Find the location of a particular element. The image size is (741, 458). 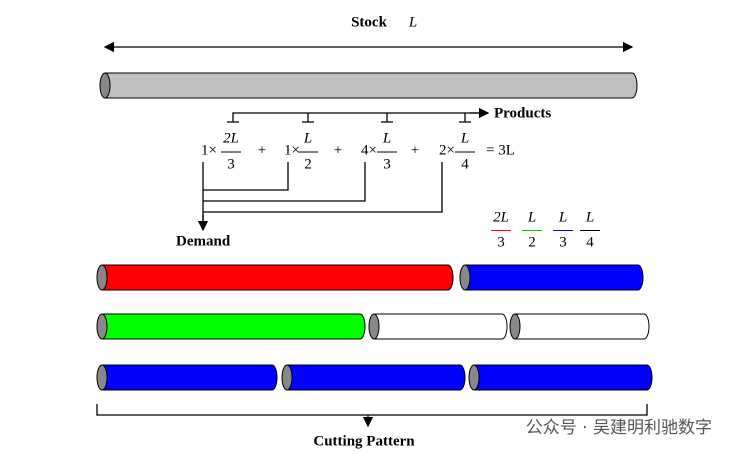

products-label: Products is located at coordinates (522, 113).